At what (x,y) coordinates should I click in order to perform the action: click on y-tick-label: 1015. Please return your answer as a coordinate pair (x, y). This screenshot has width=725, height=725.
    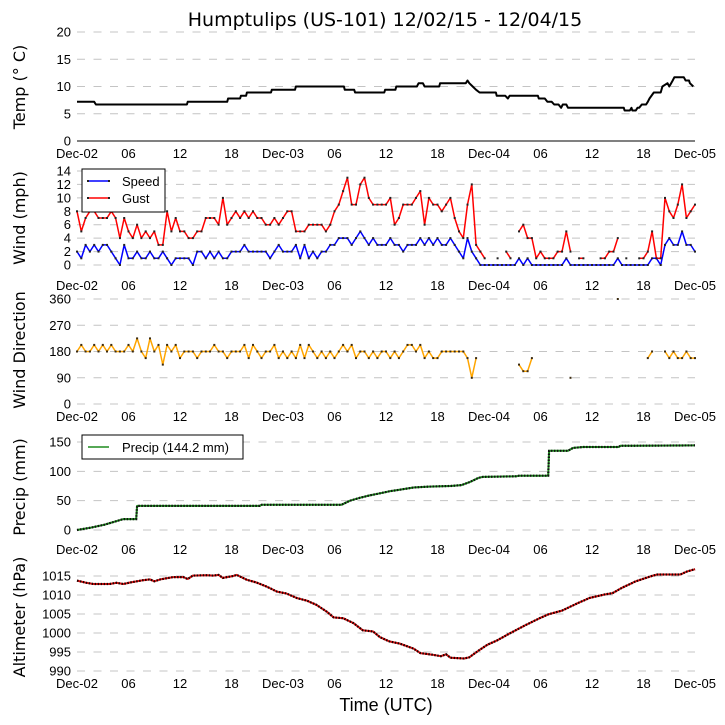
    Looking at the image, I should click on (56, 576).